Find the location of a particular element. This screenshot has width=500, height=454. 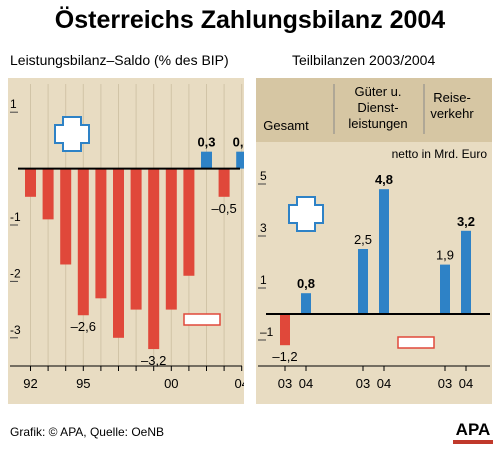

y-tick-label: -1 is located at coordinates (15, 217).